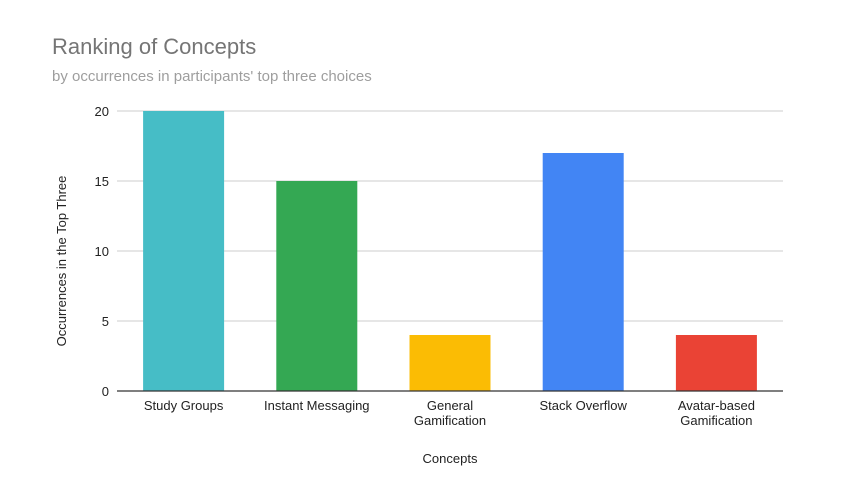 The width and height of the screenshot is (862, 485). I want to click on x-tick-label: General Gamification, so click(450, 413).